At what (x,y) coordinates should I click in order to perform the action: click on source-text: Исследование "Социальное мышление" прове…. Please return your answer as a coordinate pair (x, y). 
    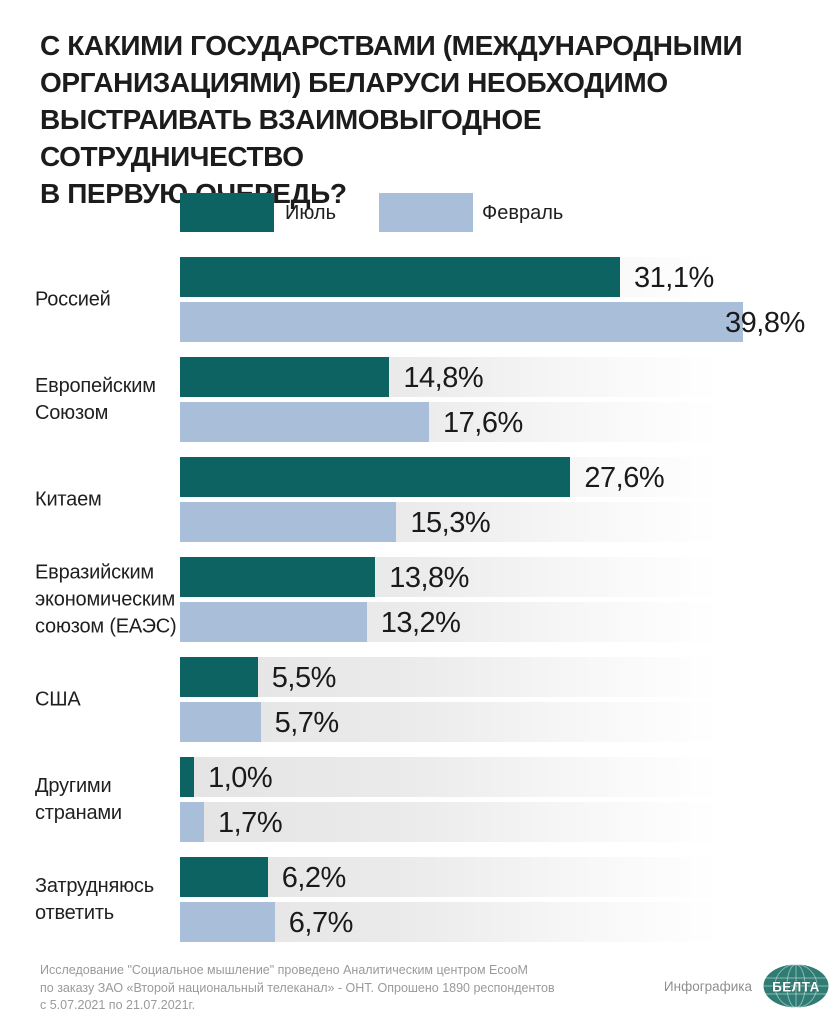
    Looking at the image, I should click on (297, 987).